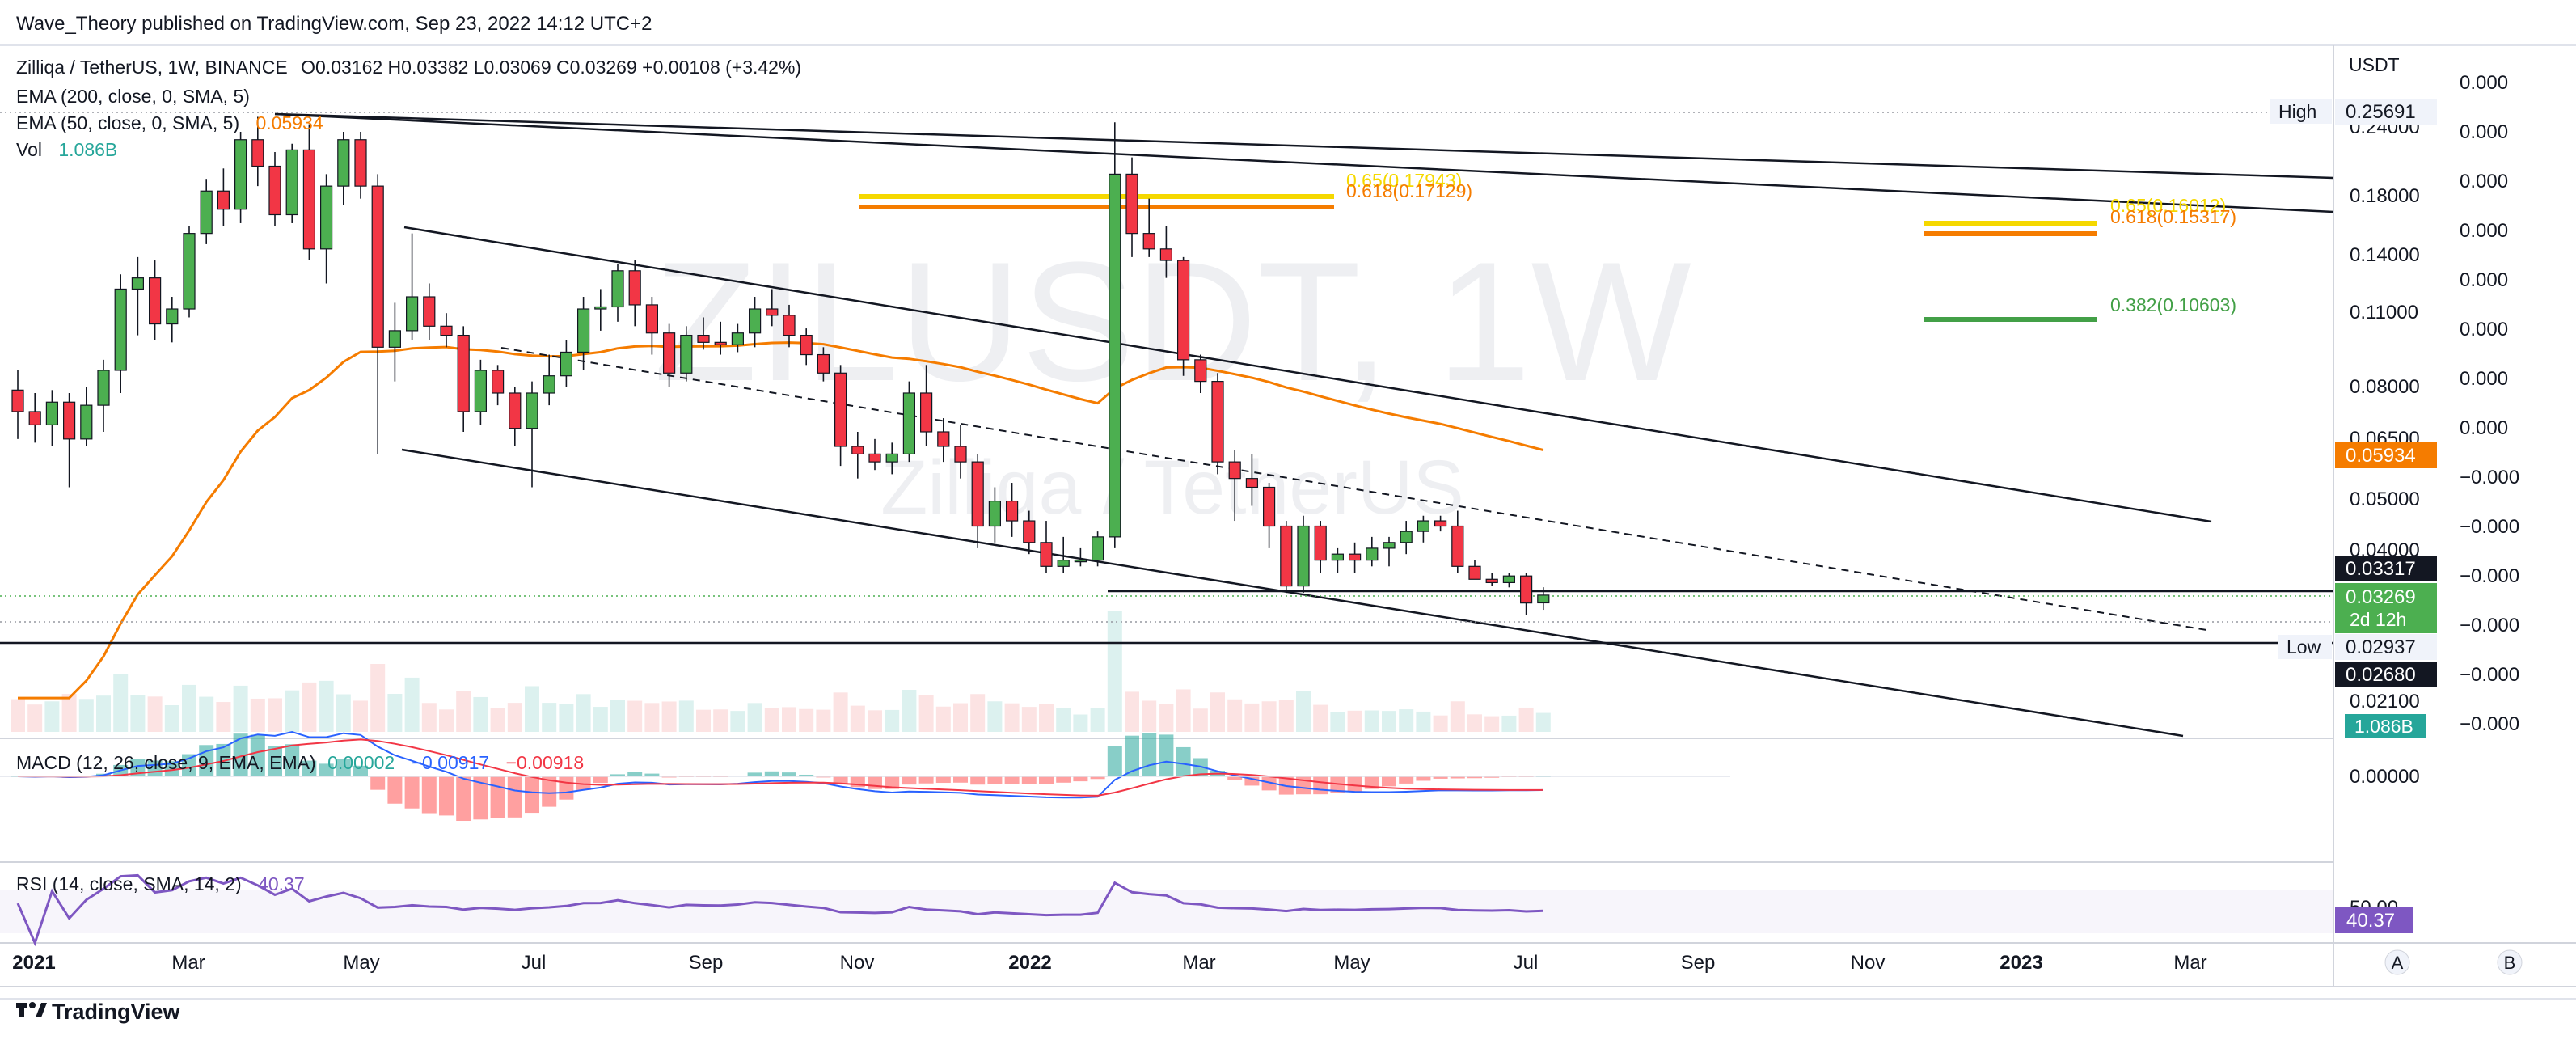 The height and width of the screenshot is (1040, 2576). What do you see at coordinates (152, 67) in the screenshot?
I see `legend-symbol: Zilliqa / TetherUS, 1W, BINANCE` at bounding box center [152, 67].